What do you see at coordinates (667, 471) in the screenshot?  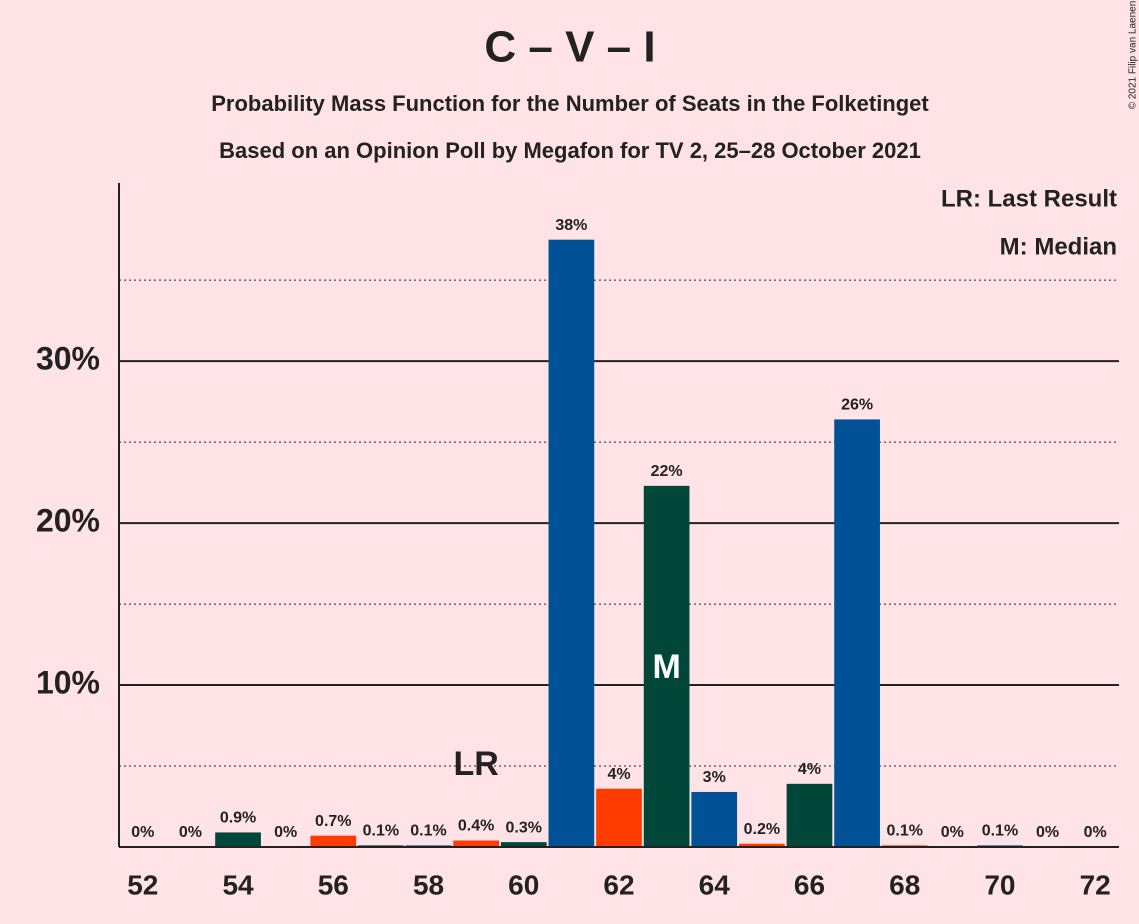 I see `value-label: 22%` at bounding box center [667, 471].